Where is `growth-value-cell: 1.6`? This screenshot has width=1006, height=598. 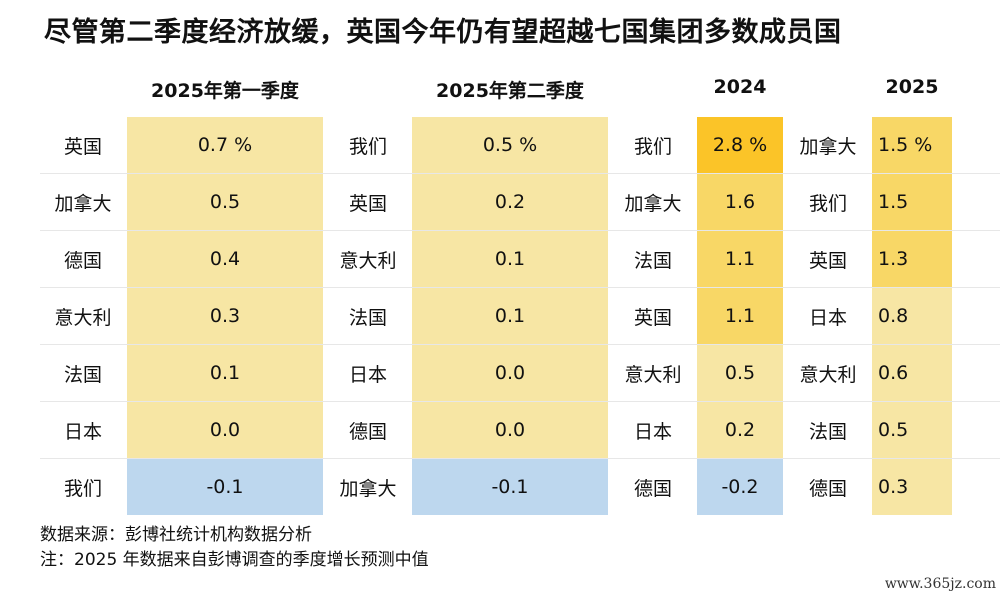 growth-value-cell: 1.6 is located at coordinates (740, 202).